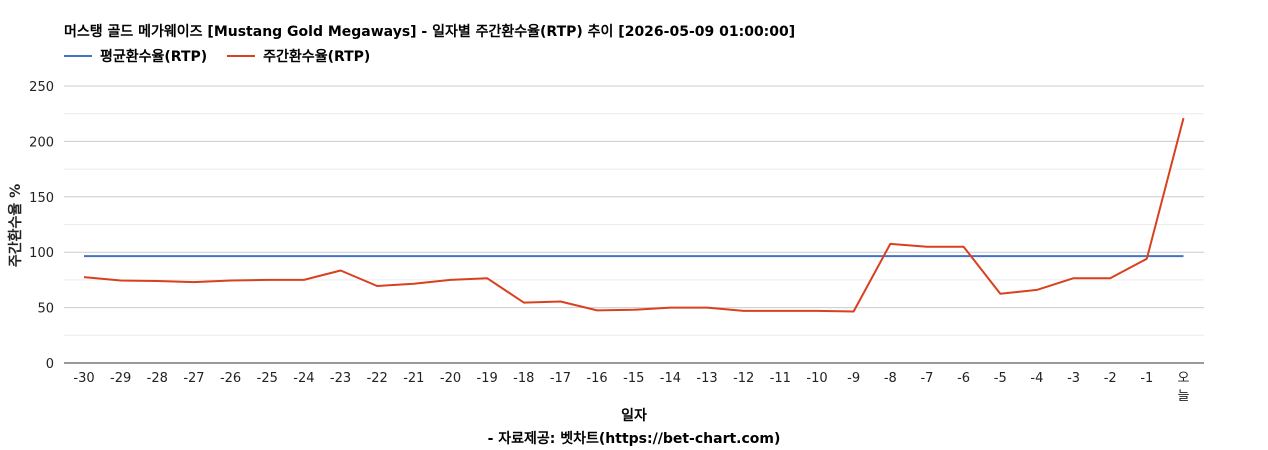 This screenshot has height=450, width=1268. Describe the element at coordinates (377, 378) in the screenshot. I see `x-tick-label: -22` at that location.